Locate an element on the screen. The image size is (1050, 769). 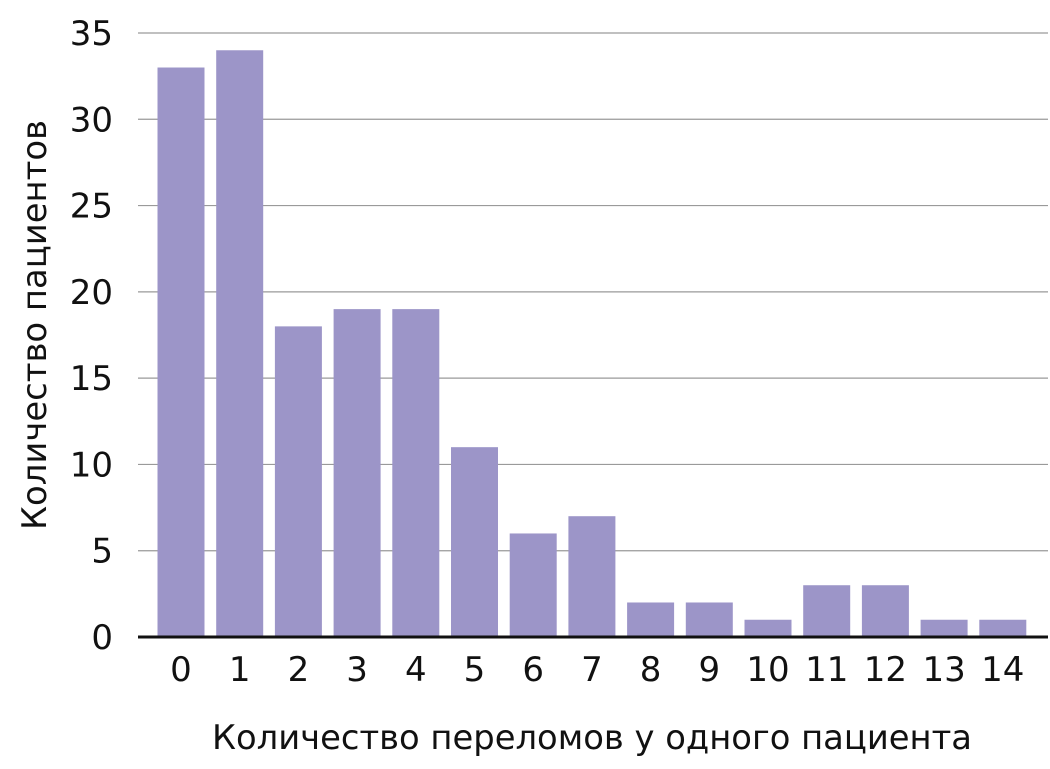
x-tick-label: 1 is located at coordinates (240, 670).